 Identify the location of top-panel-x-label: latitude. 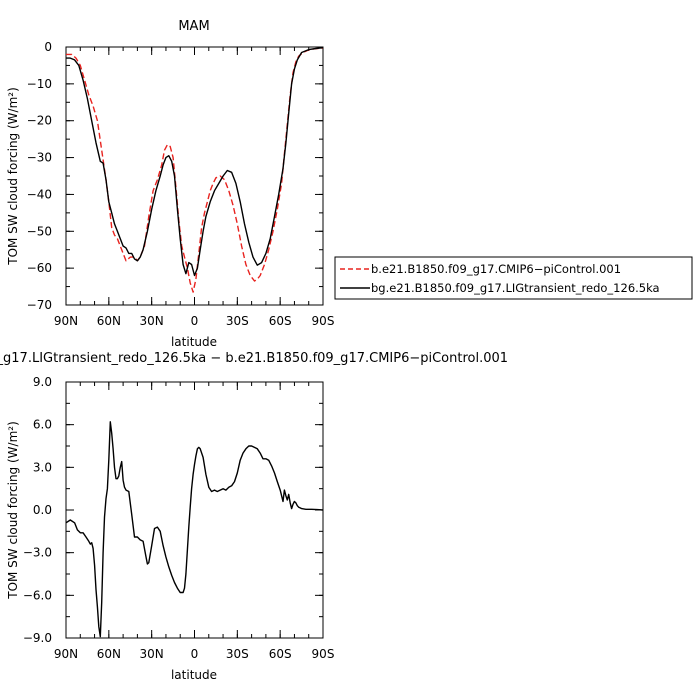
(194, 342).